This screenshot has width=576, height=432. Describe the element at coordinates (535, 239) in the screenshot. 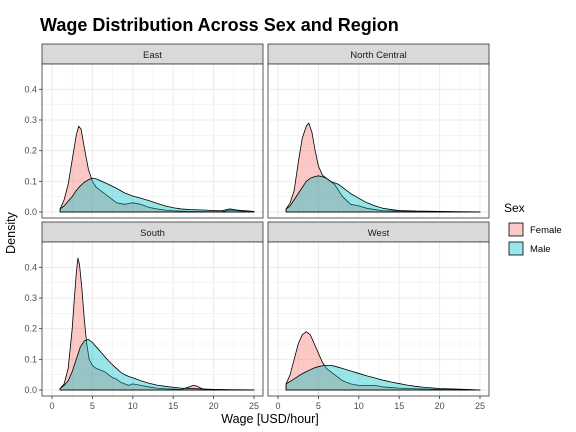

I see `legend-items: Female Male` at that location.